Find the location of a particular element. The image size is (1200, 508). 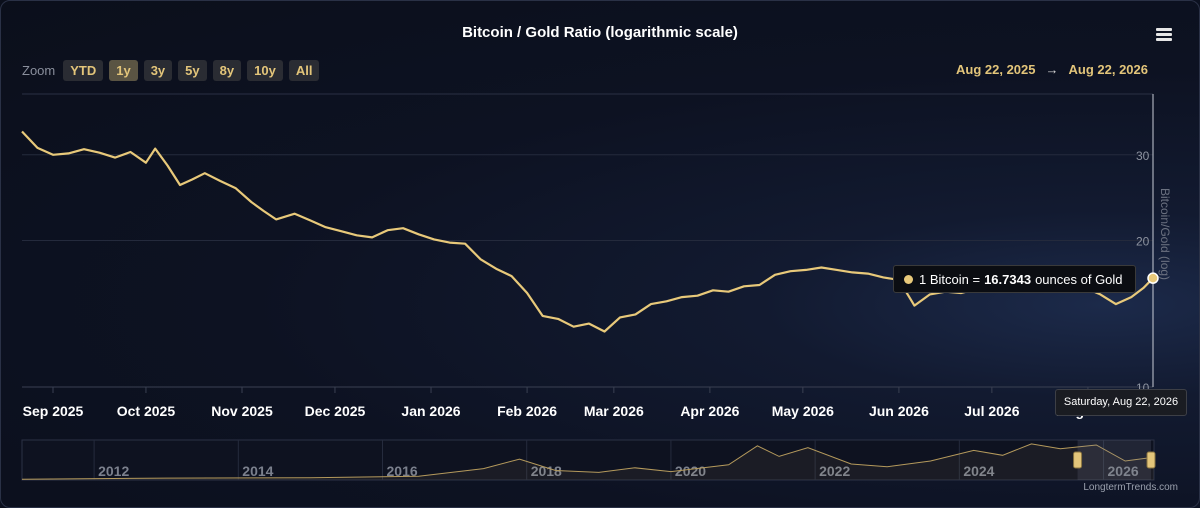

x-tick-label: Sep 2025 is located at coordinates (53, 411).